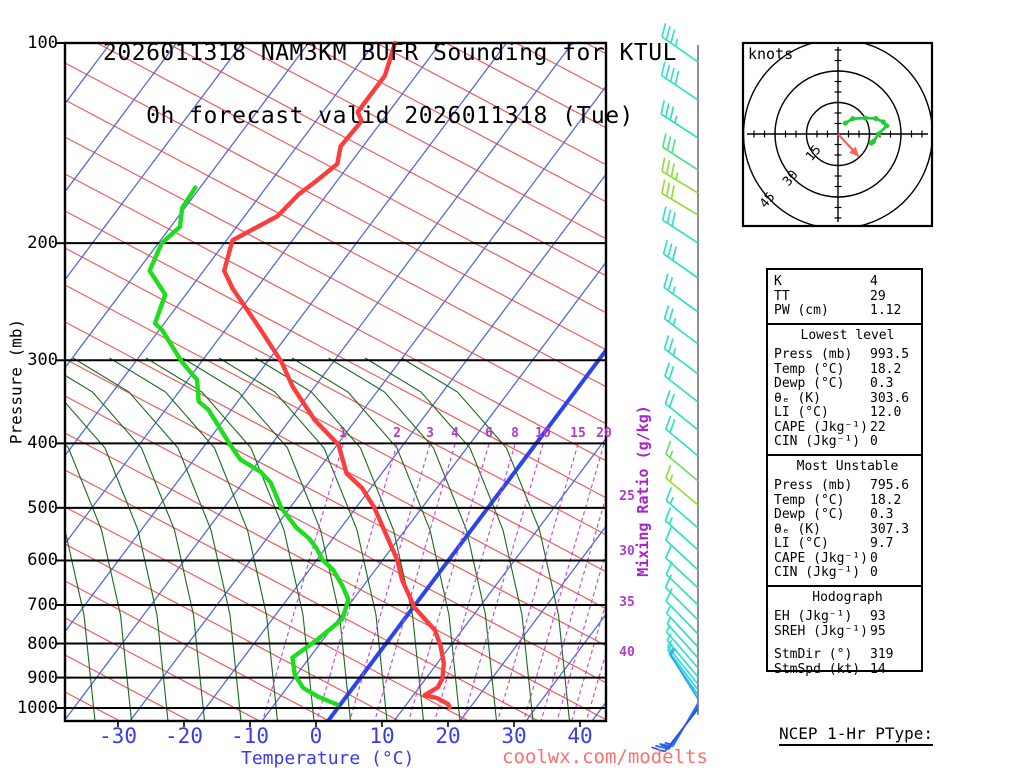  What do you see at coordinates (316, 736) in the screenshot?
I see `temperature-tick-label: 0` at bounding box center [316, 736].